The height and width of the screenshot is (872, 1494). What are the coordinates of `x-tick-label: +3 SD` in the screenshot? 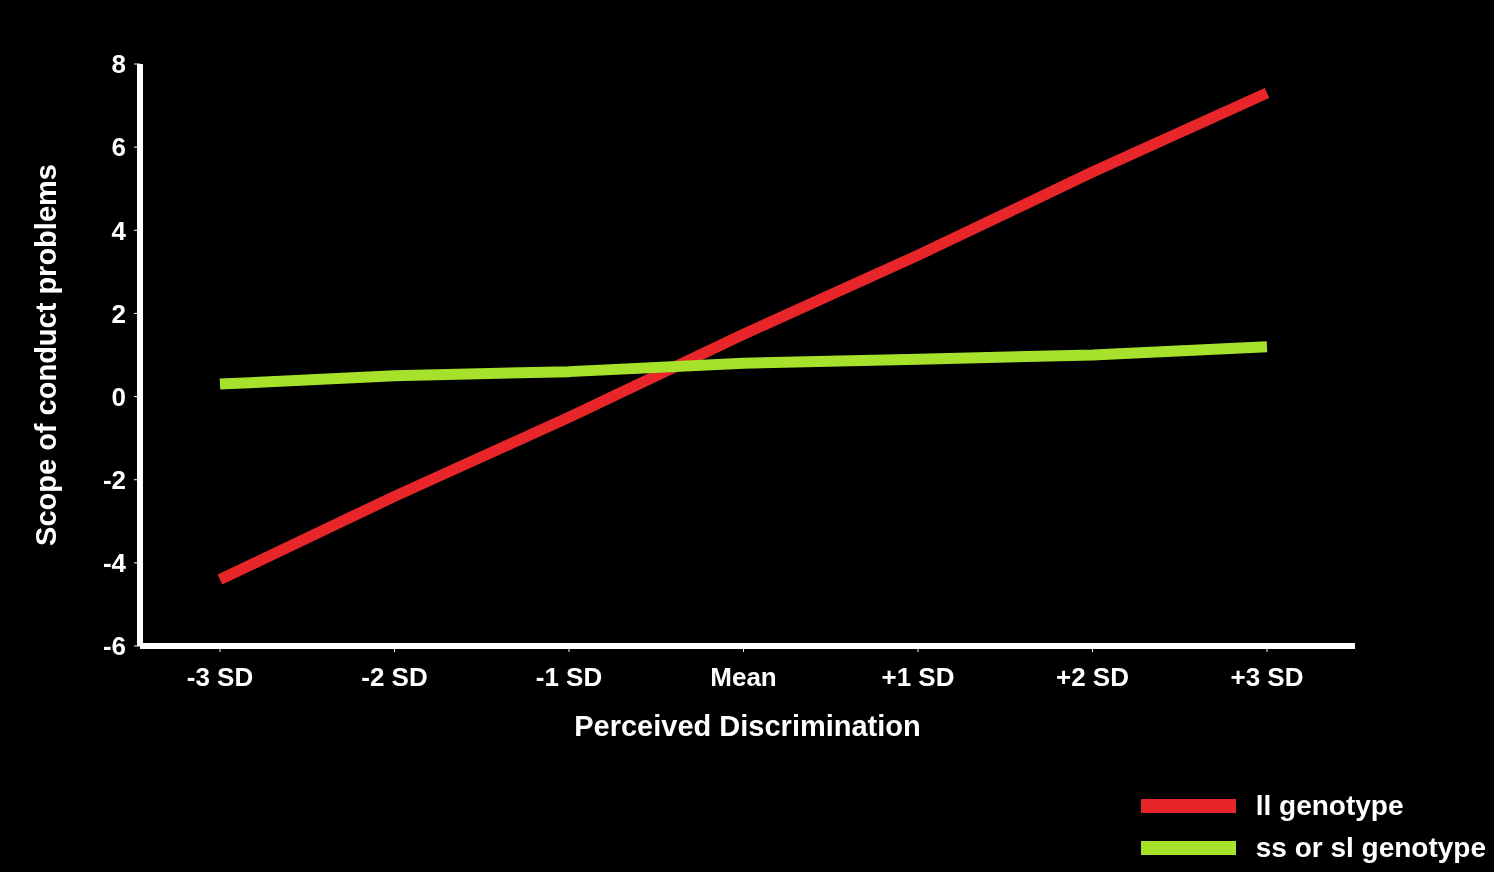 It's located at (1267, 677).